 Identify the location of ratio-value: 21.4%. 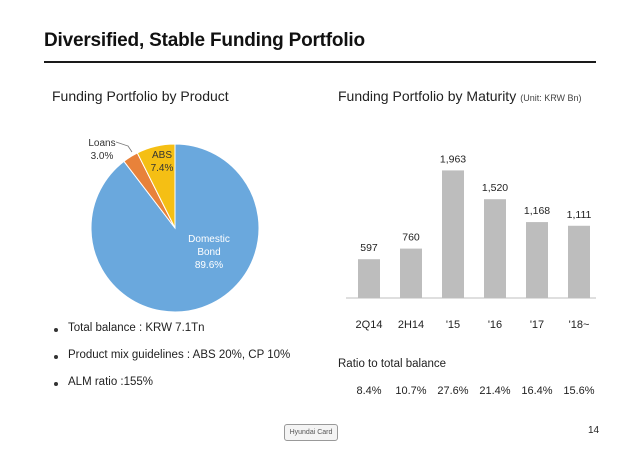
(494, 391).